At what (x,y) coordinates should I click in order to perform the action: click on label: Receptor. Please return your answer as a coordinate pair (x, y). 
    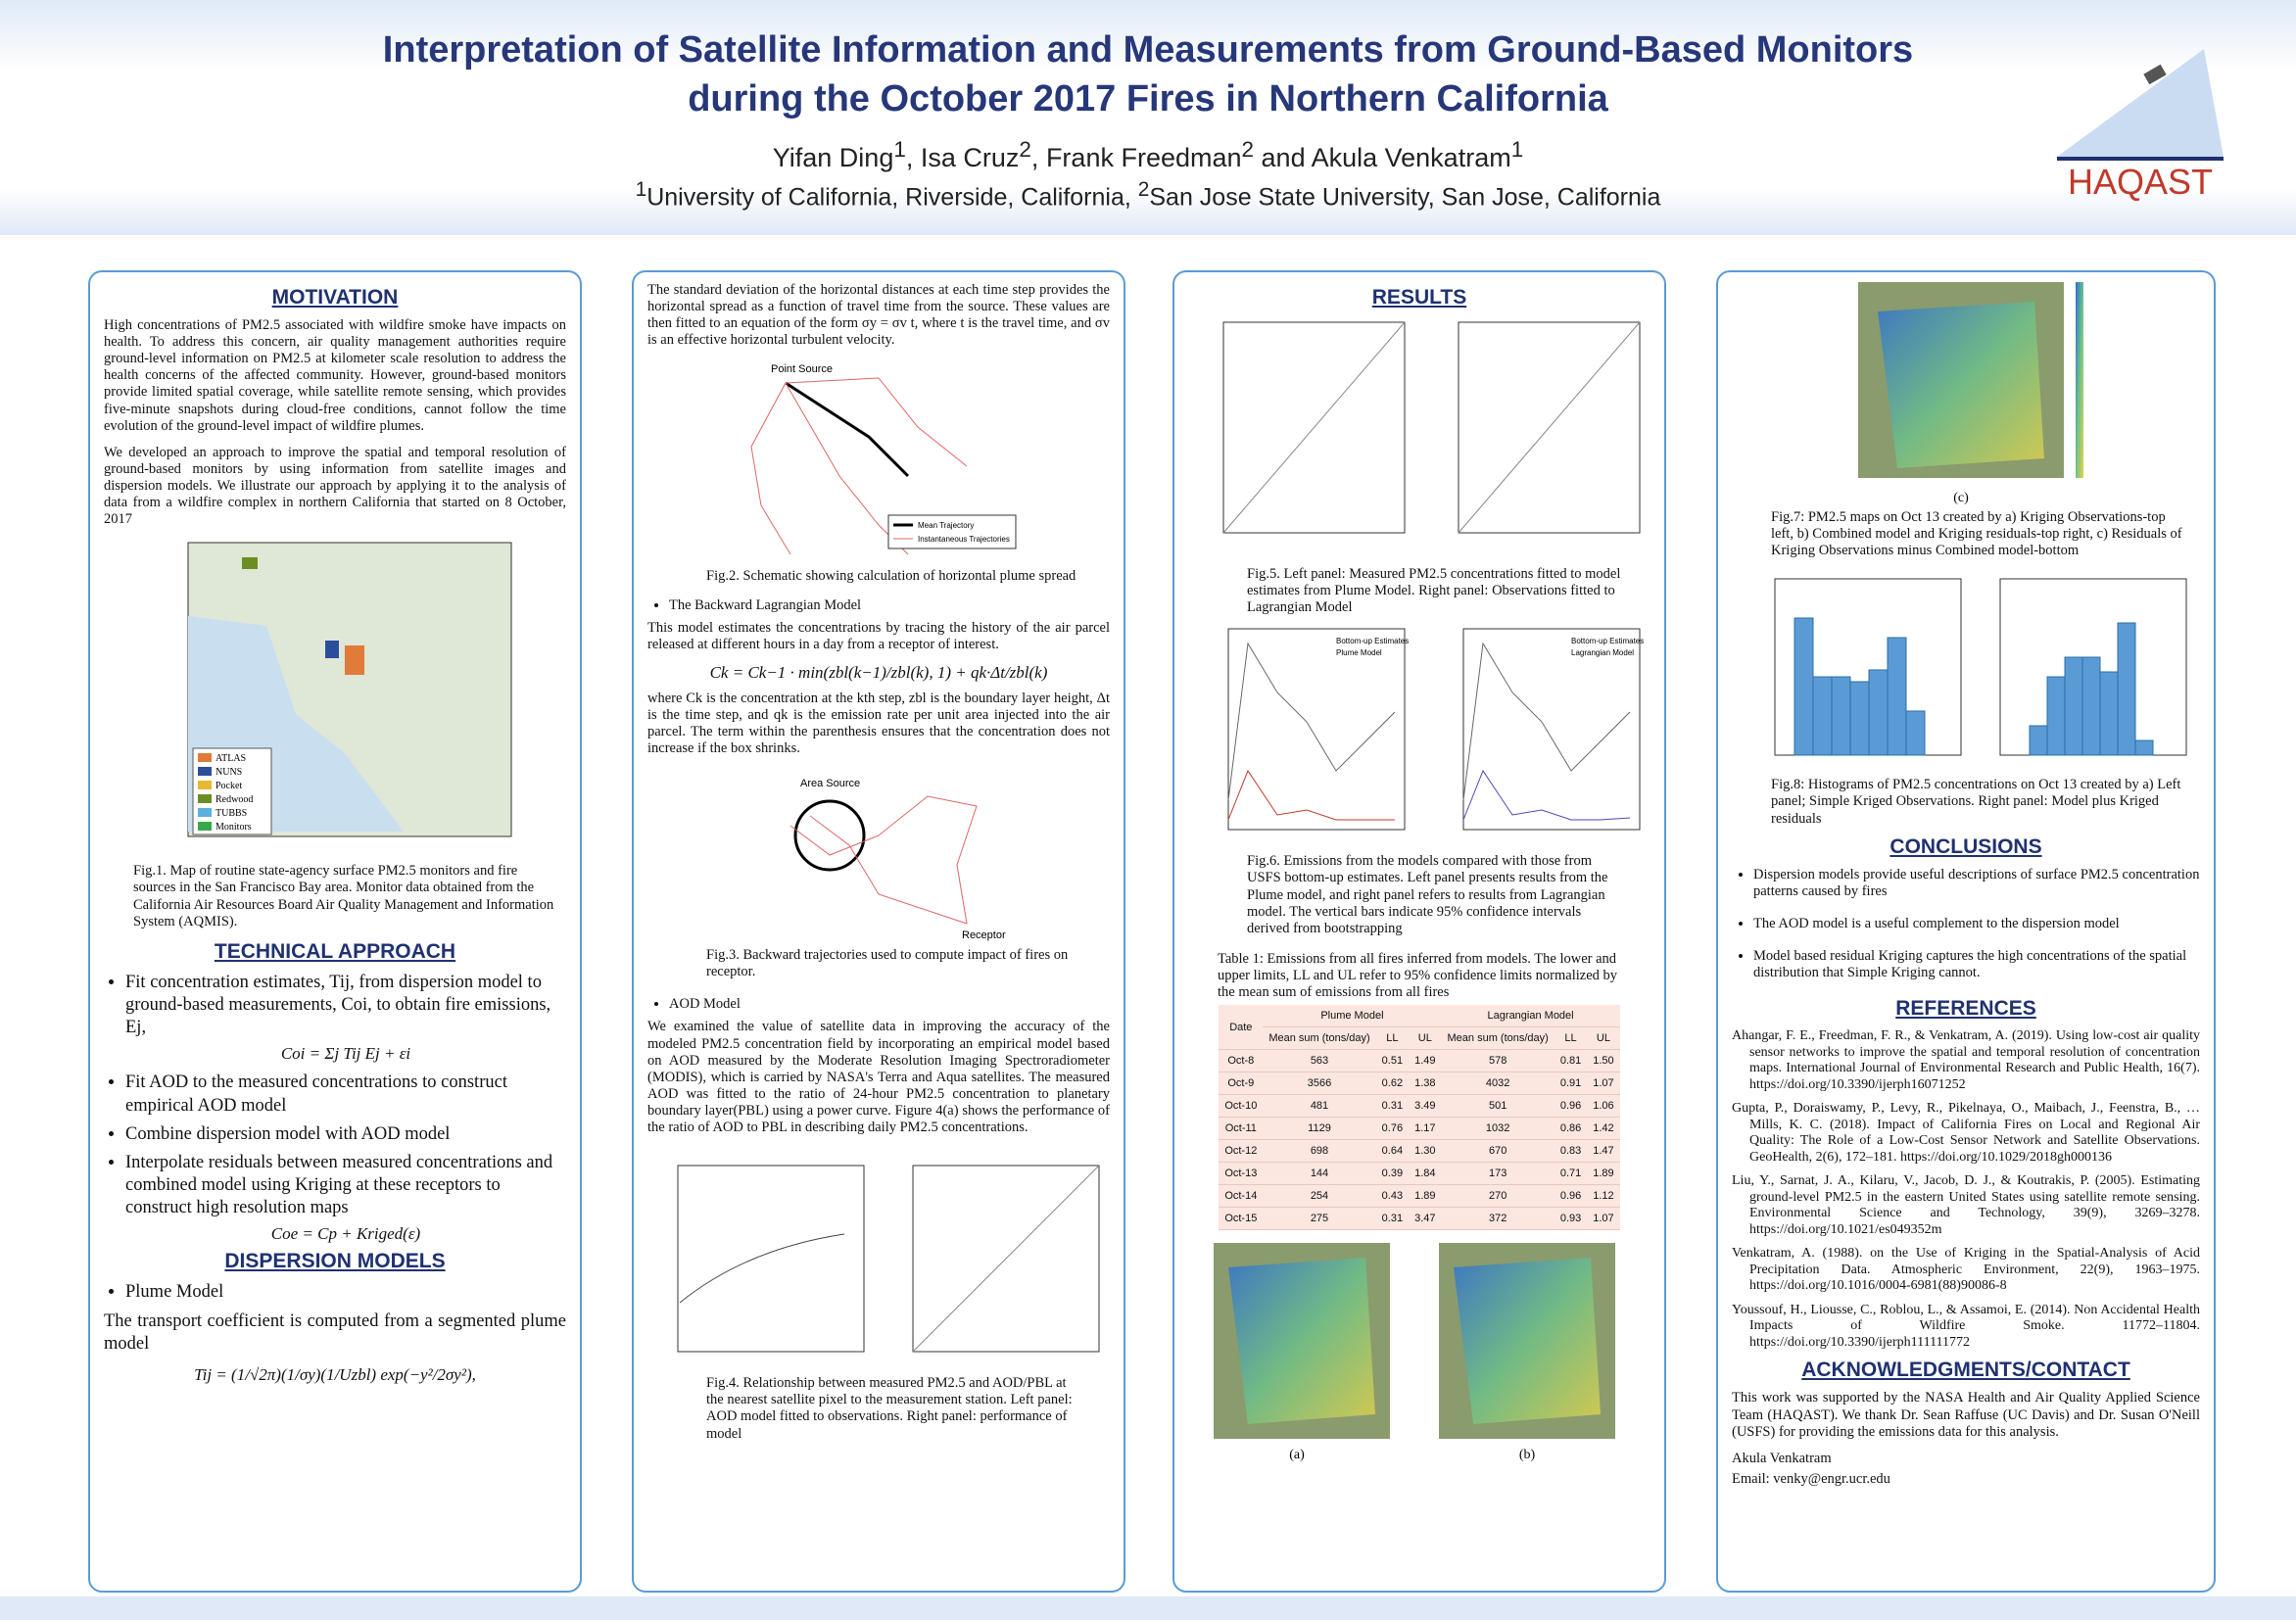
    Looking at the image, I should click on (984, 935).